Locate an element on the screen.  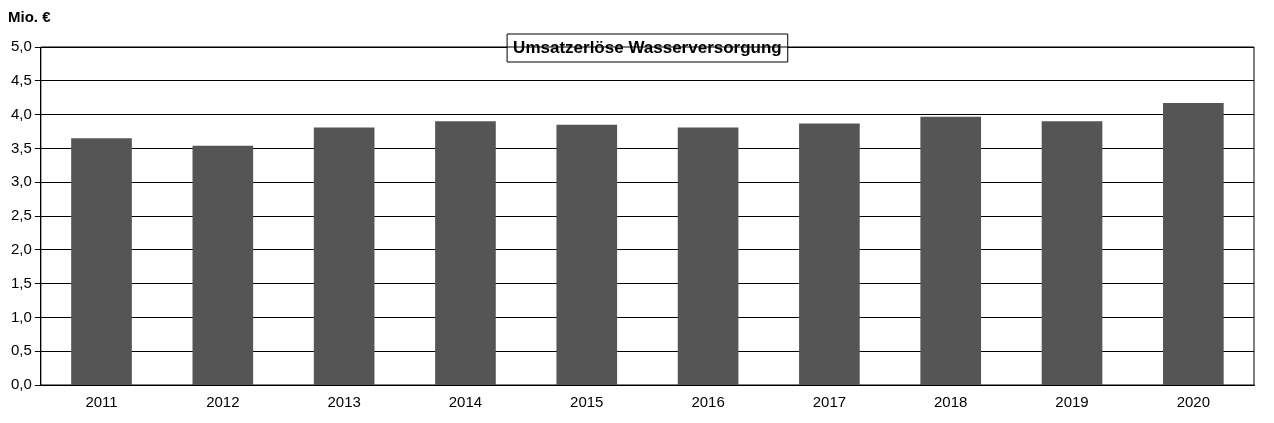
y-tick-label: 5,0 is located at coordinates (21, 46).